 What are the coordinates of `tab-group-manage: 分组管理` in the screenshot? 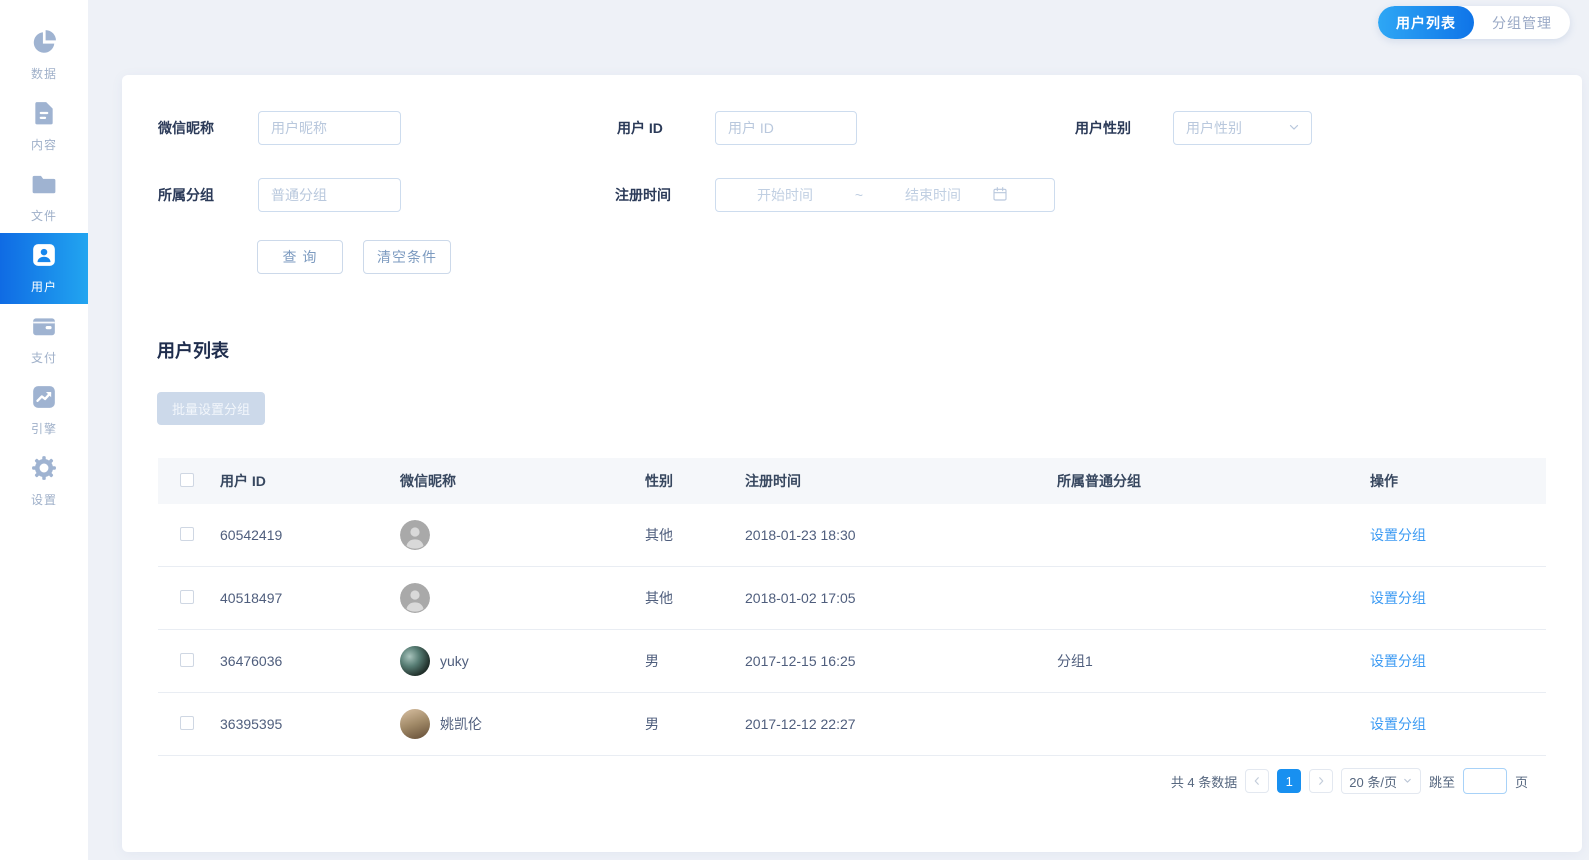 It's located at (1522, 22).